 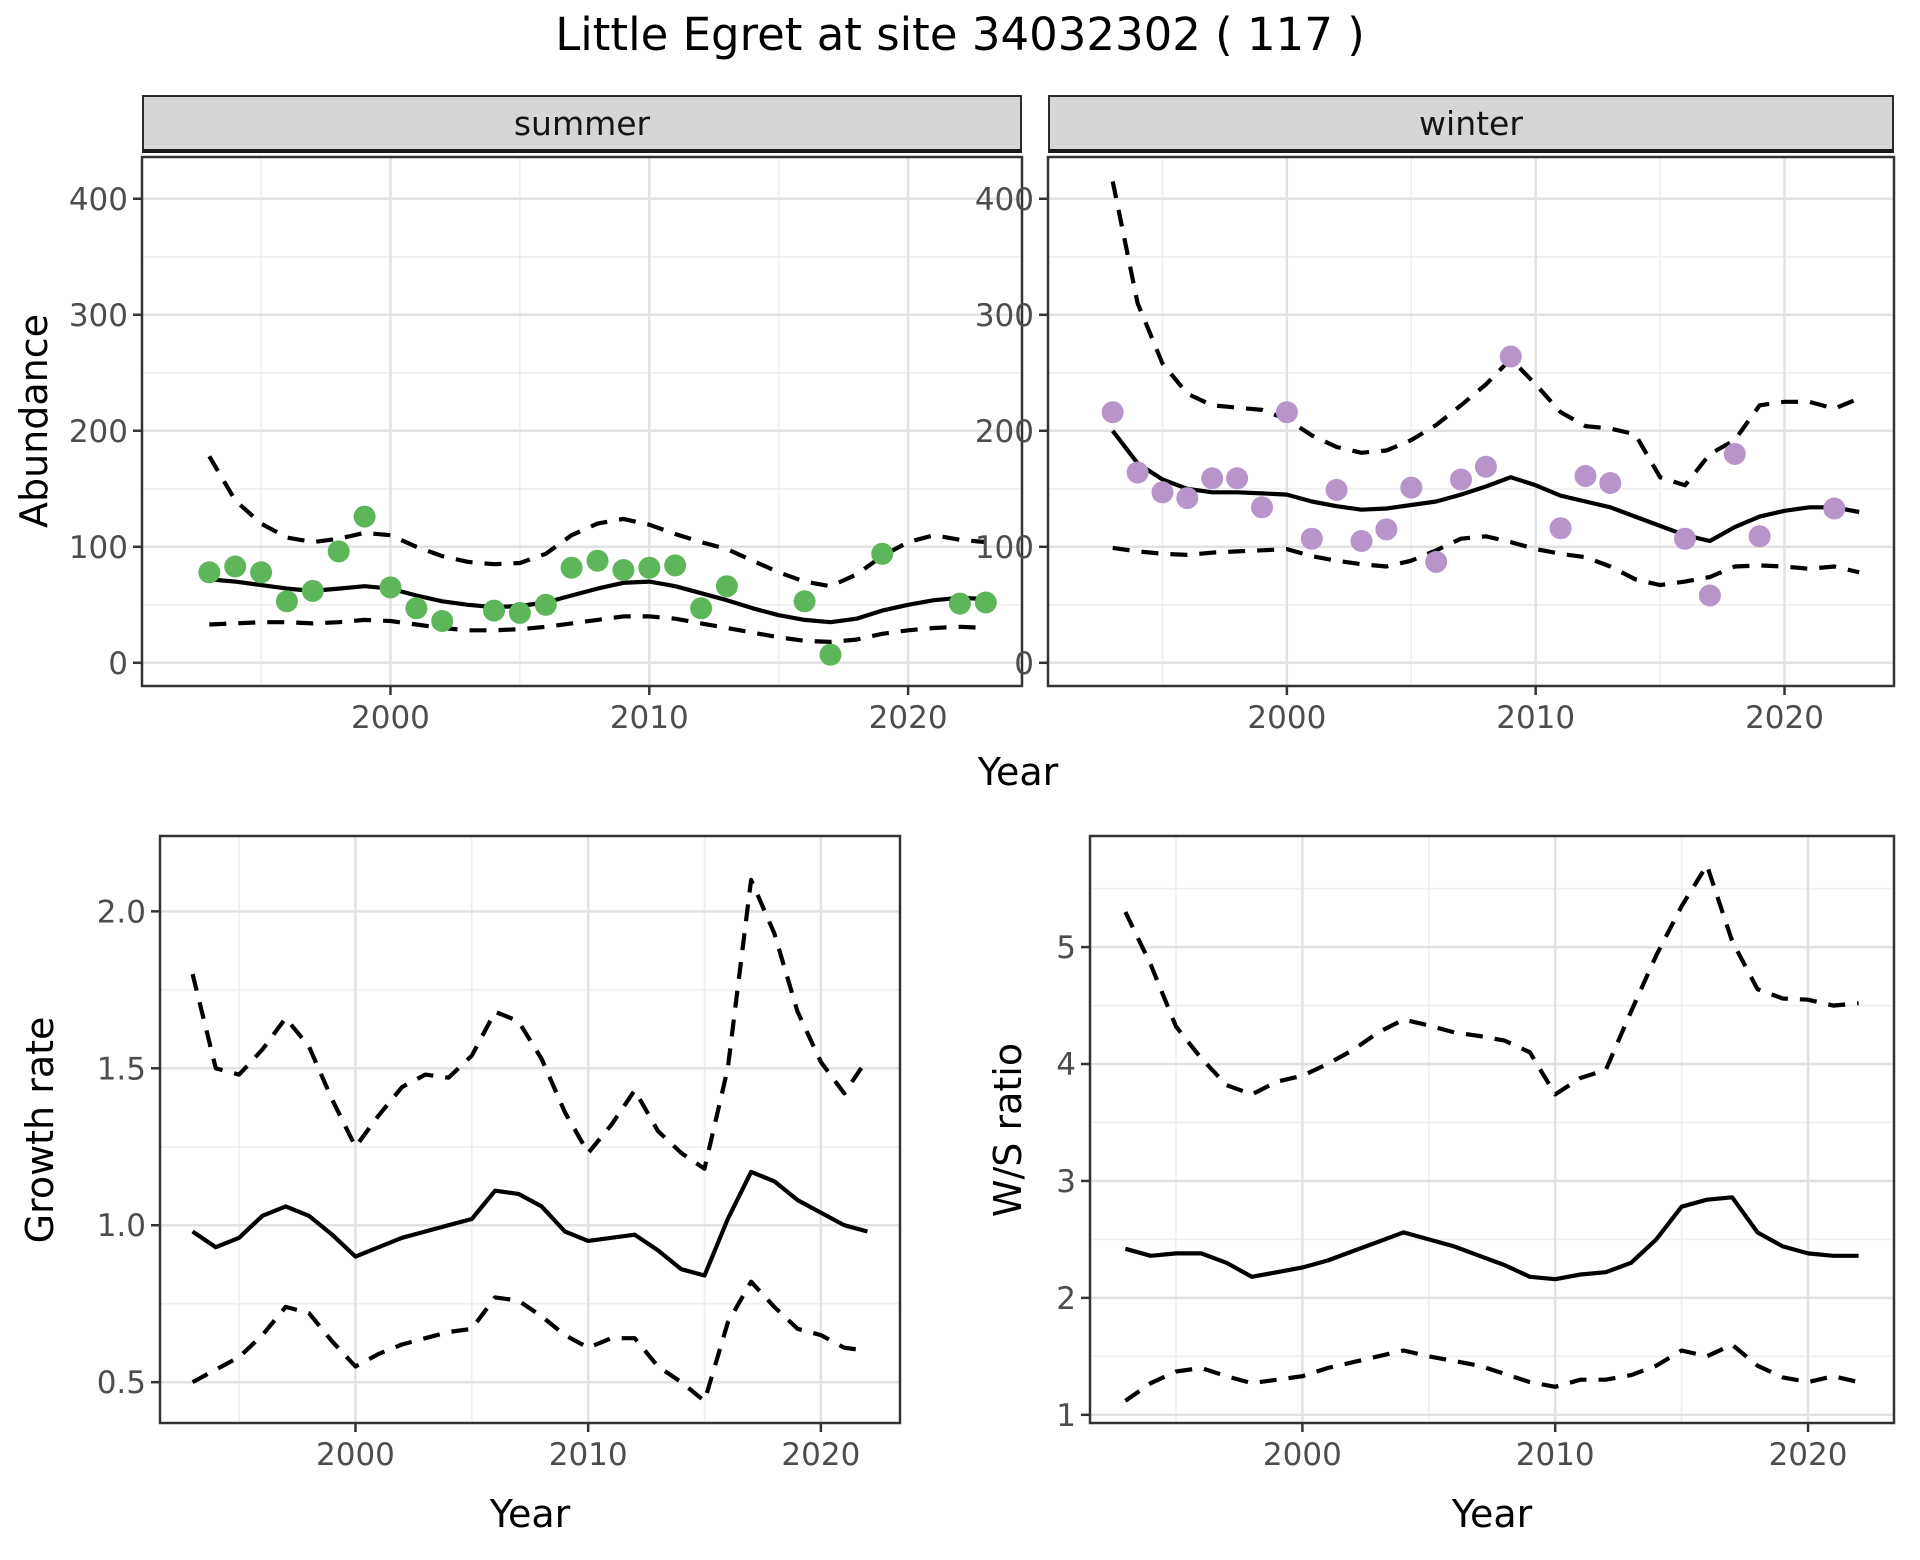 I want to click on panel-background, so click(x=1471, y=421).